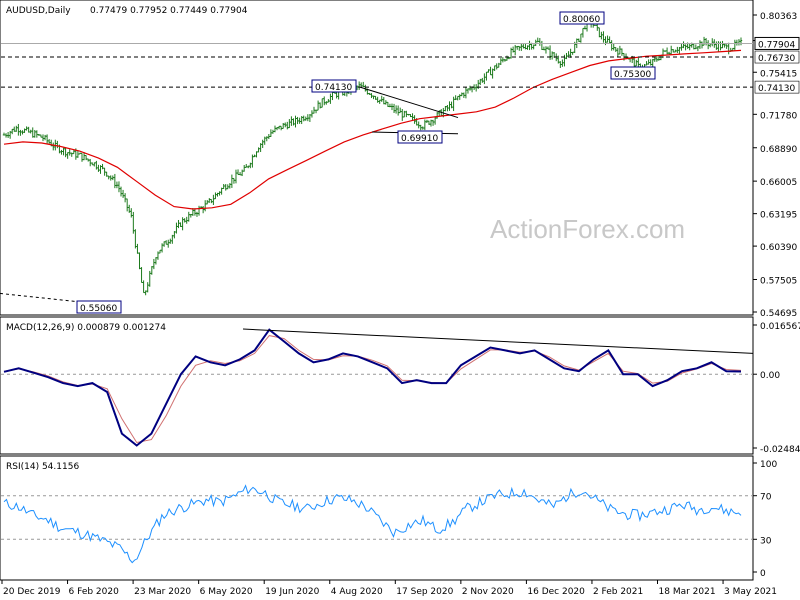 This screenshot has height=600, width=800. I want to click on macd-tick-label: 0.00, so click(770, 376).